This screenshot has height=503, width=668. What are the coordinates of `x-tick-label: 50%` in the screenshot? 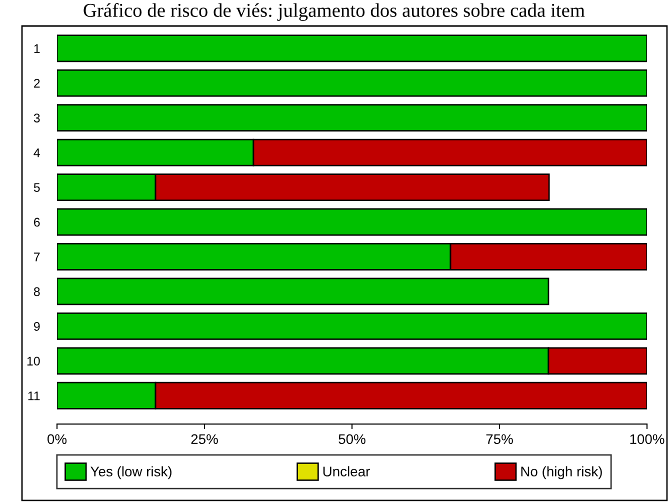 It's located at (352, 439).